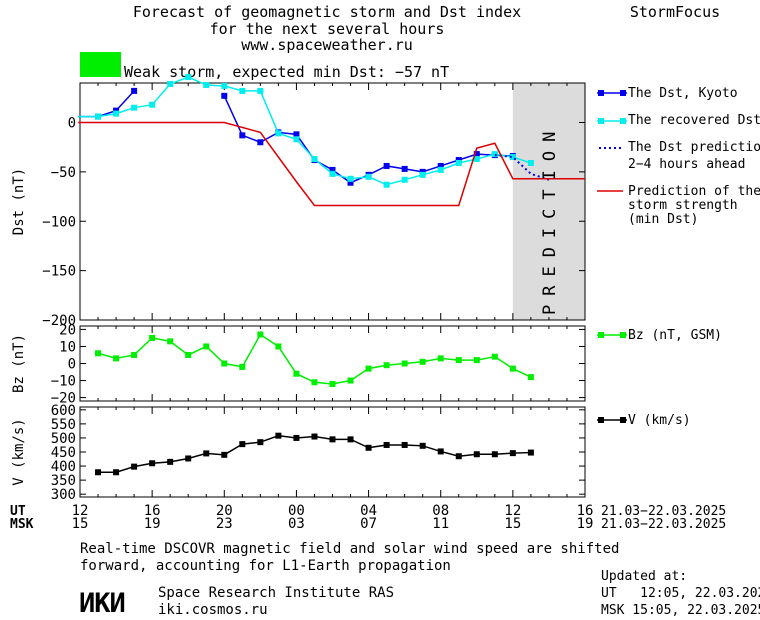 The image size is (760, 620). I want to click on ut-date-range: 21.03−22.03.2025, so click(663, 511).